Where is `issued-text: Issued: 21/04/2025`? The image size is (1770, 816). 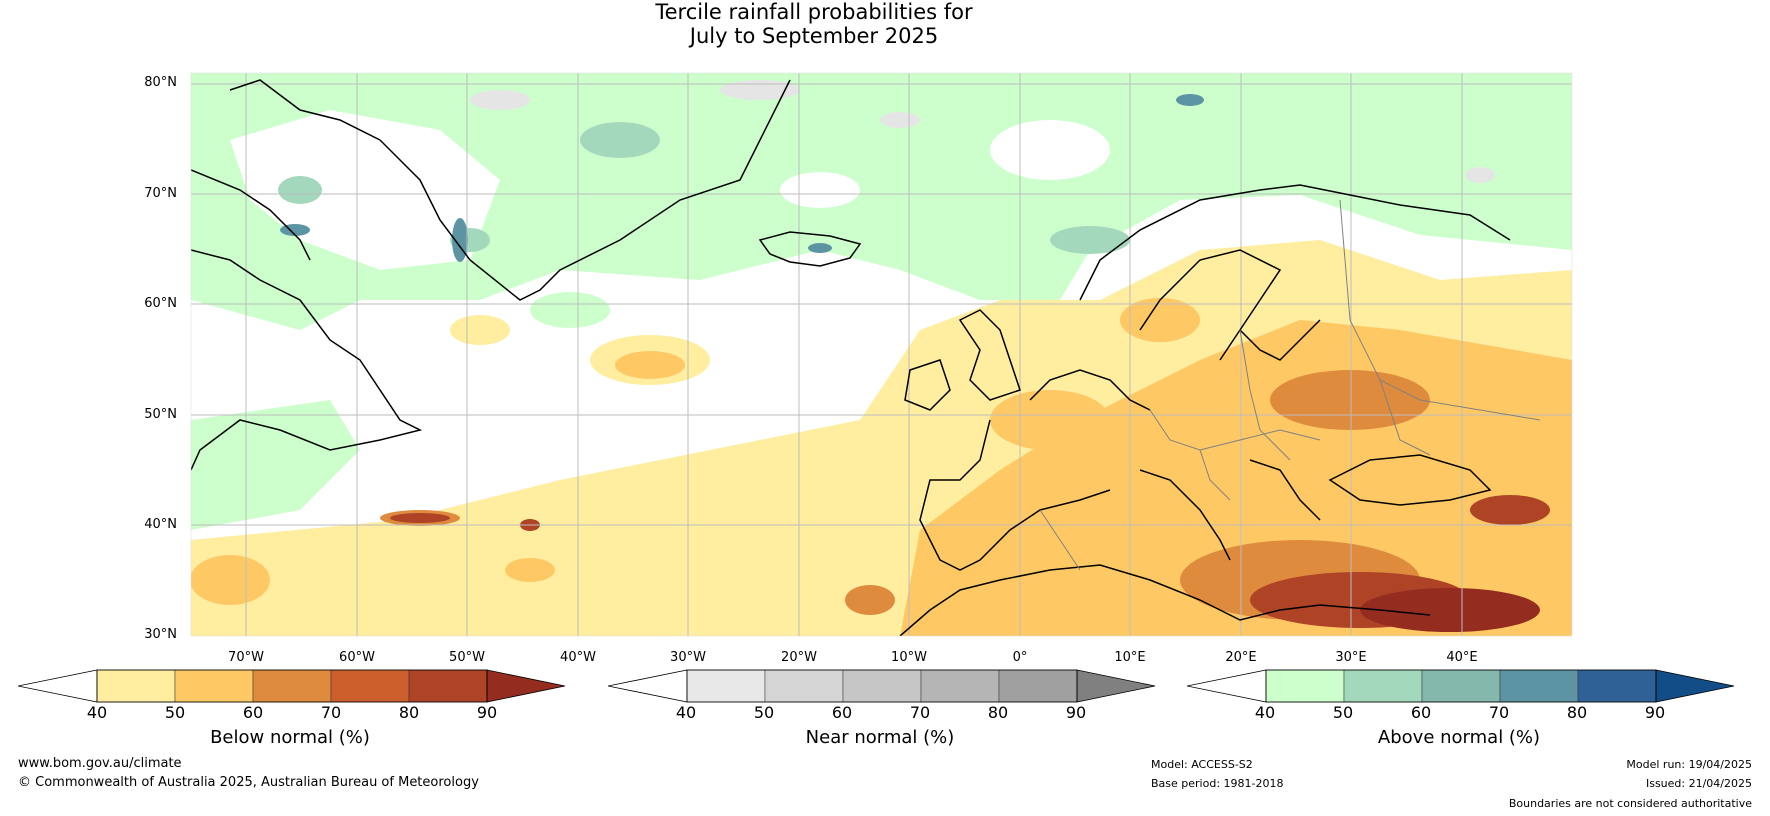
issued-text: Issued: 21/04/2025 is located at coordinates (1698, 783).